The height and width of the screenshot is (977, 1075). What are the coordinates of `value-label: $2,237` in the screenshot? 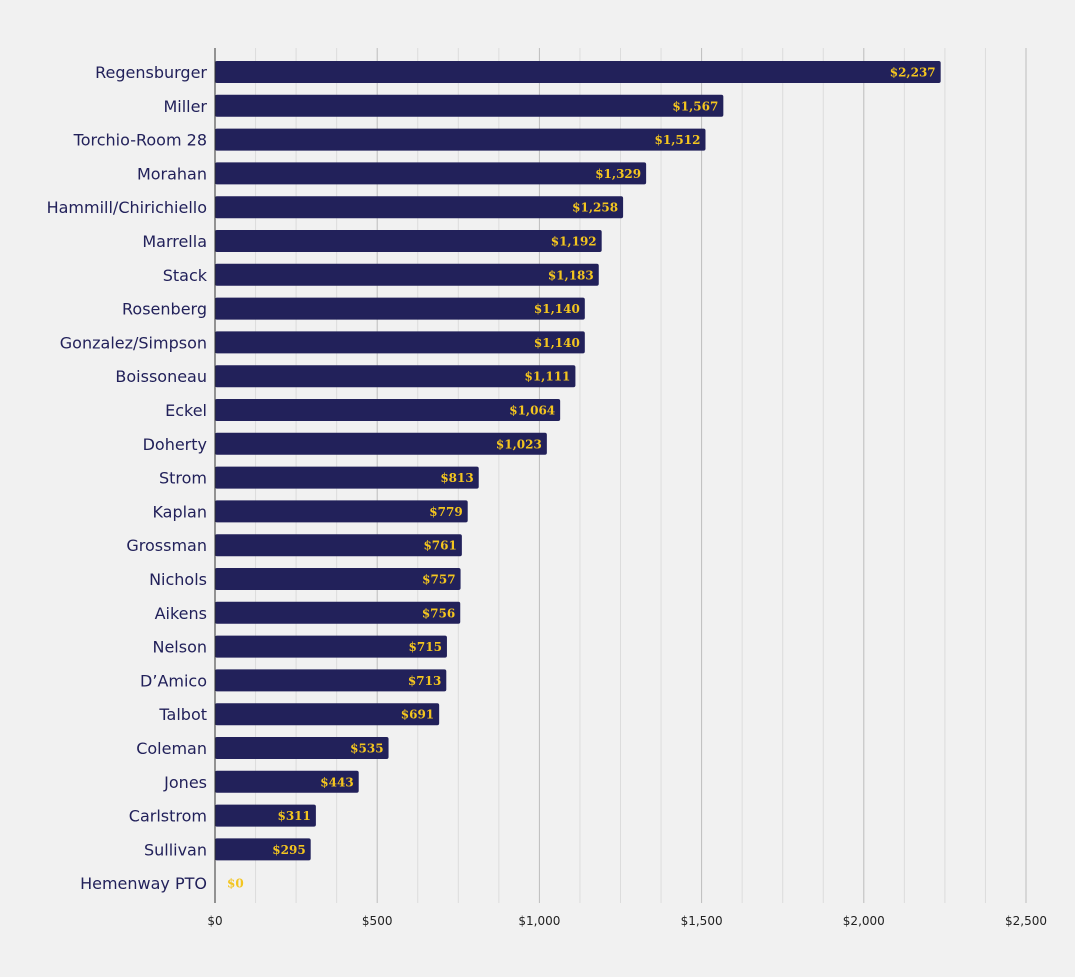 It's located at (913, 73).